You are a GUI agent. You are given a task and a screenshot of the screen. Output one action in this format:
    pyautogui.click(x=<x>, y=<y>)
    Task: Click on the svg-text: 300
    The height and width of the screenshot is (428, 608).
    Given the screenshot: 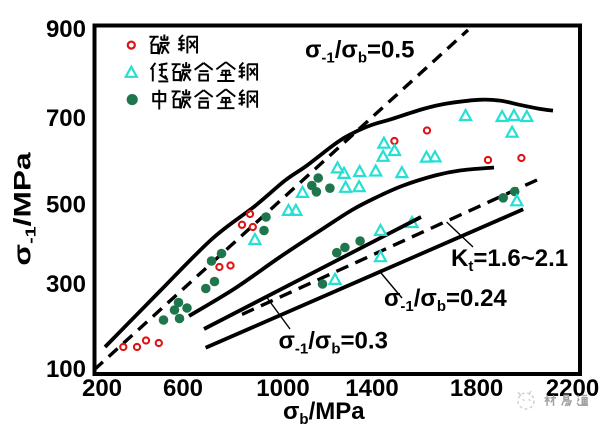 What is the action you would take?
    pyautogui.click(x=66, y=284)
    